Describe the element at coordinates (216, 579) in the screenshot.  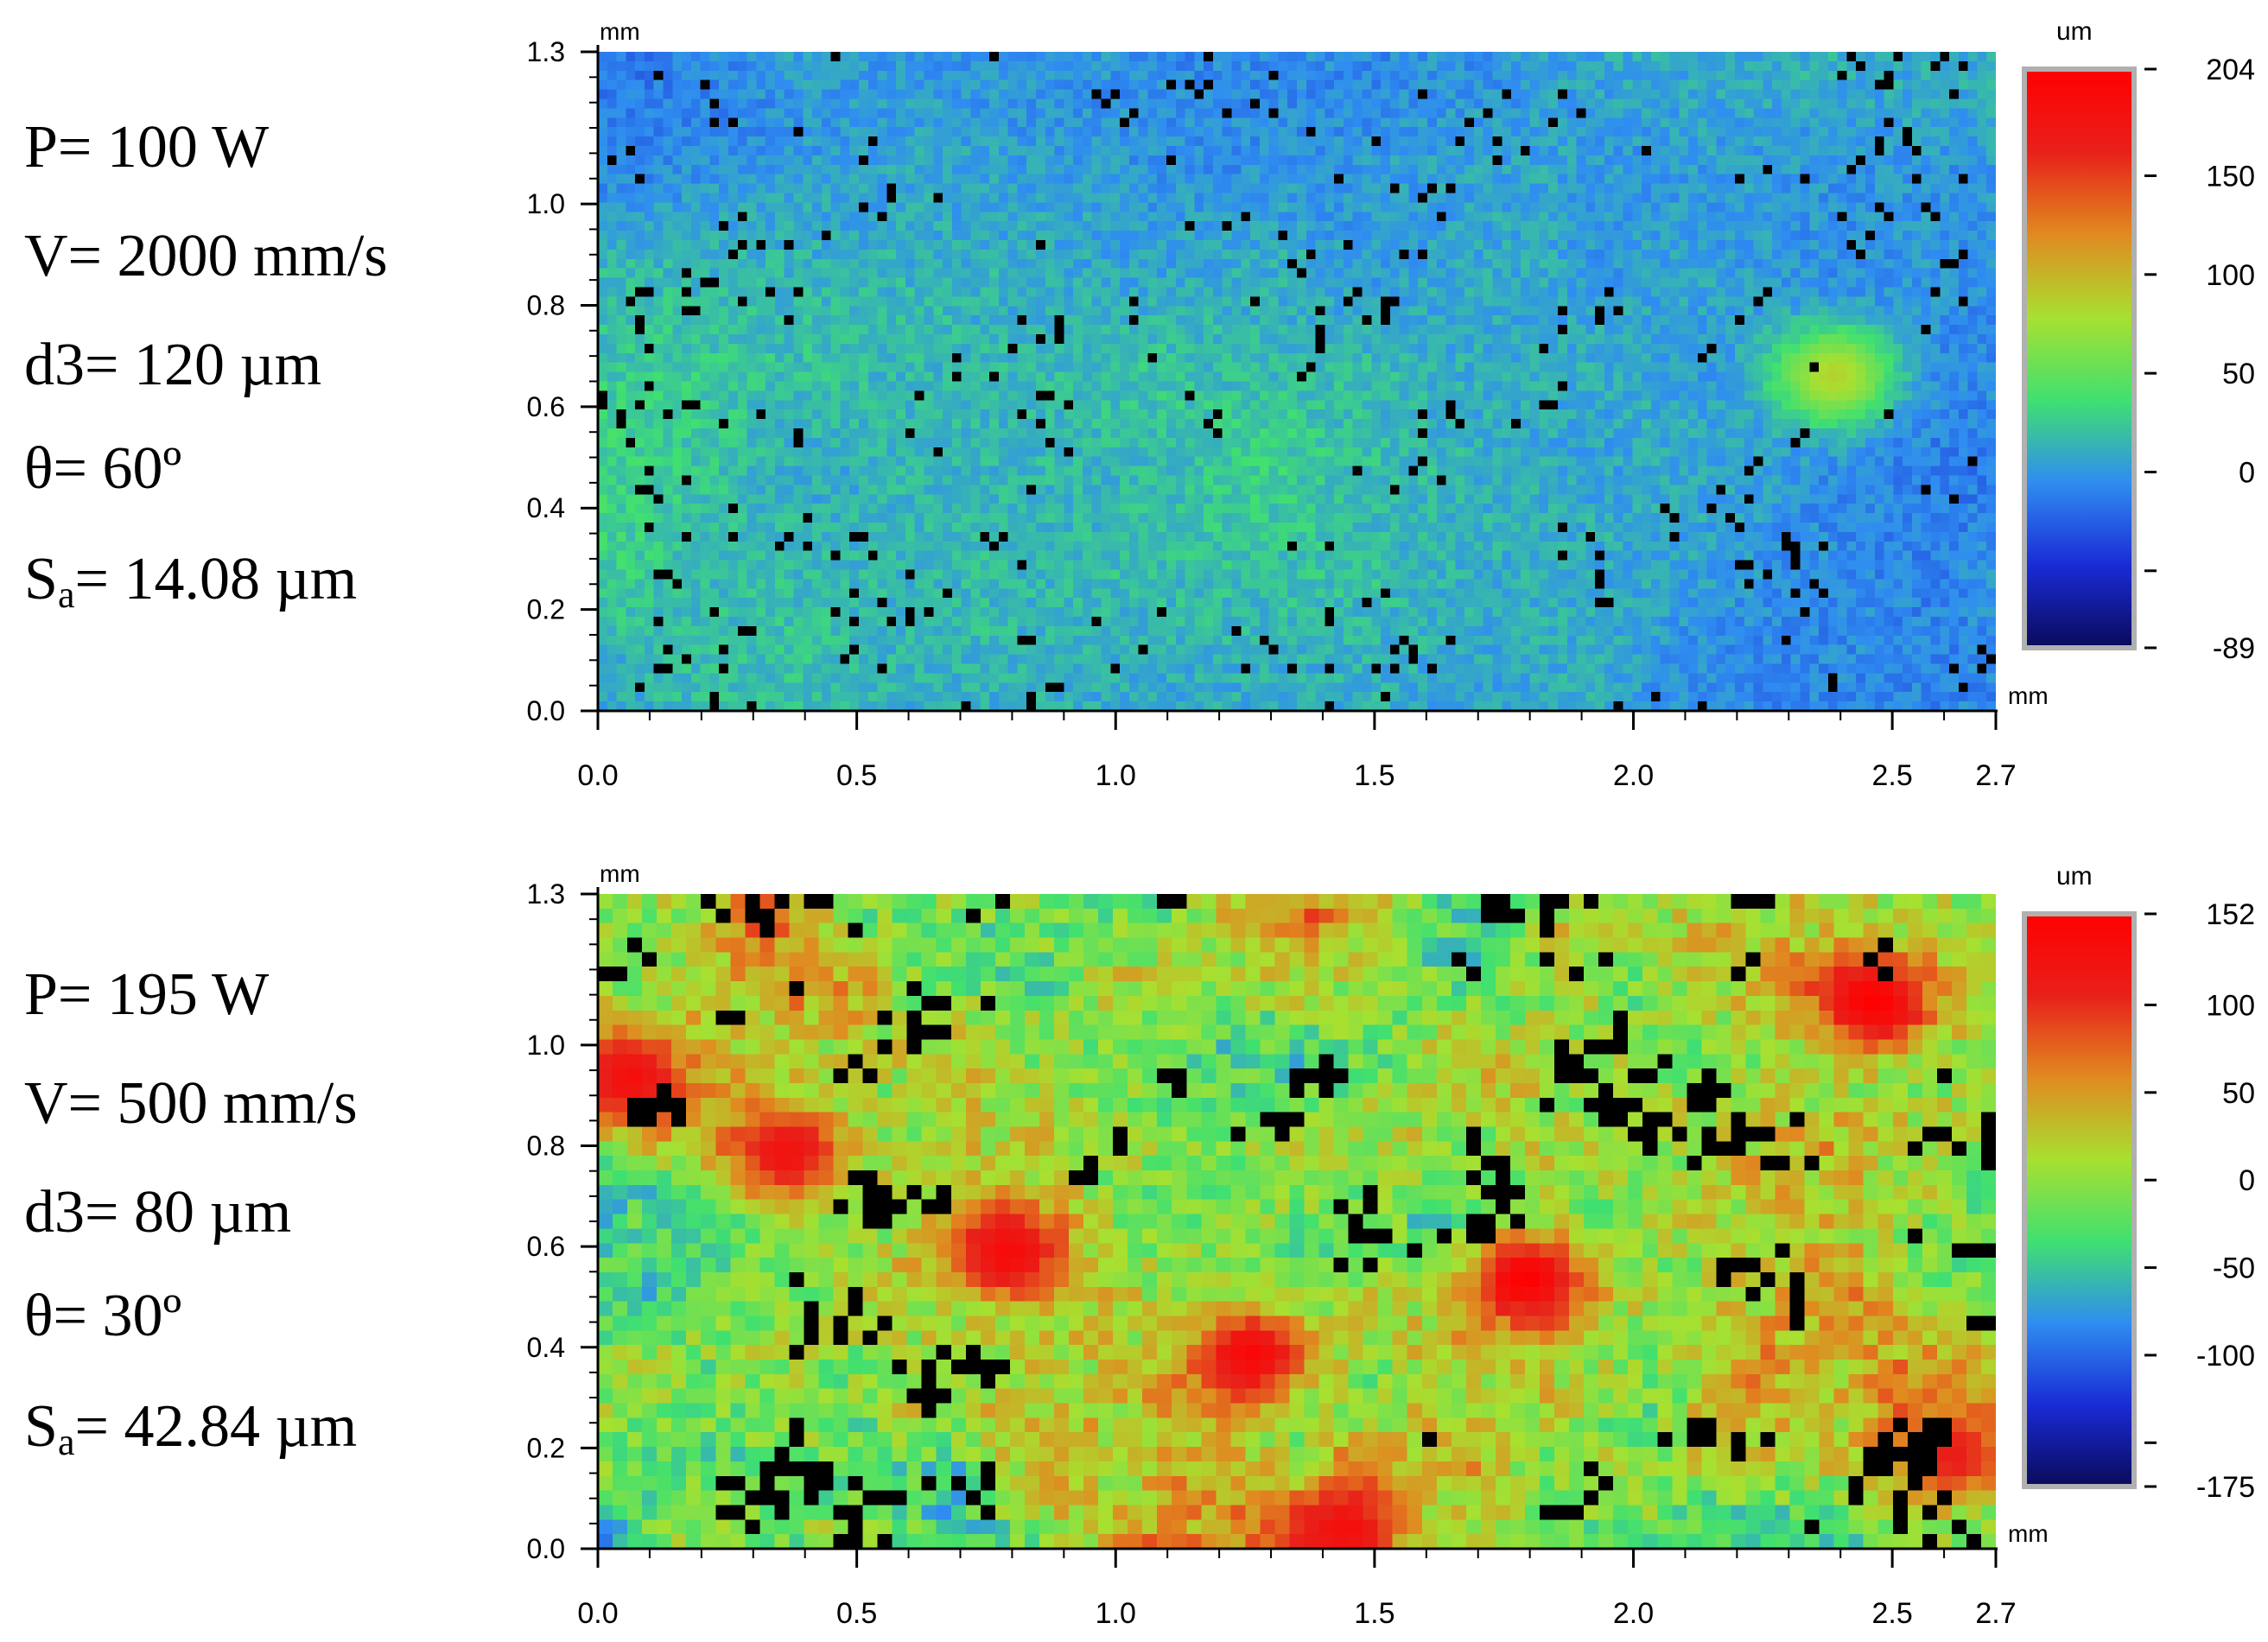
I see `param-sa-value-1: = 14.08 µm` at that location.